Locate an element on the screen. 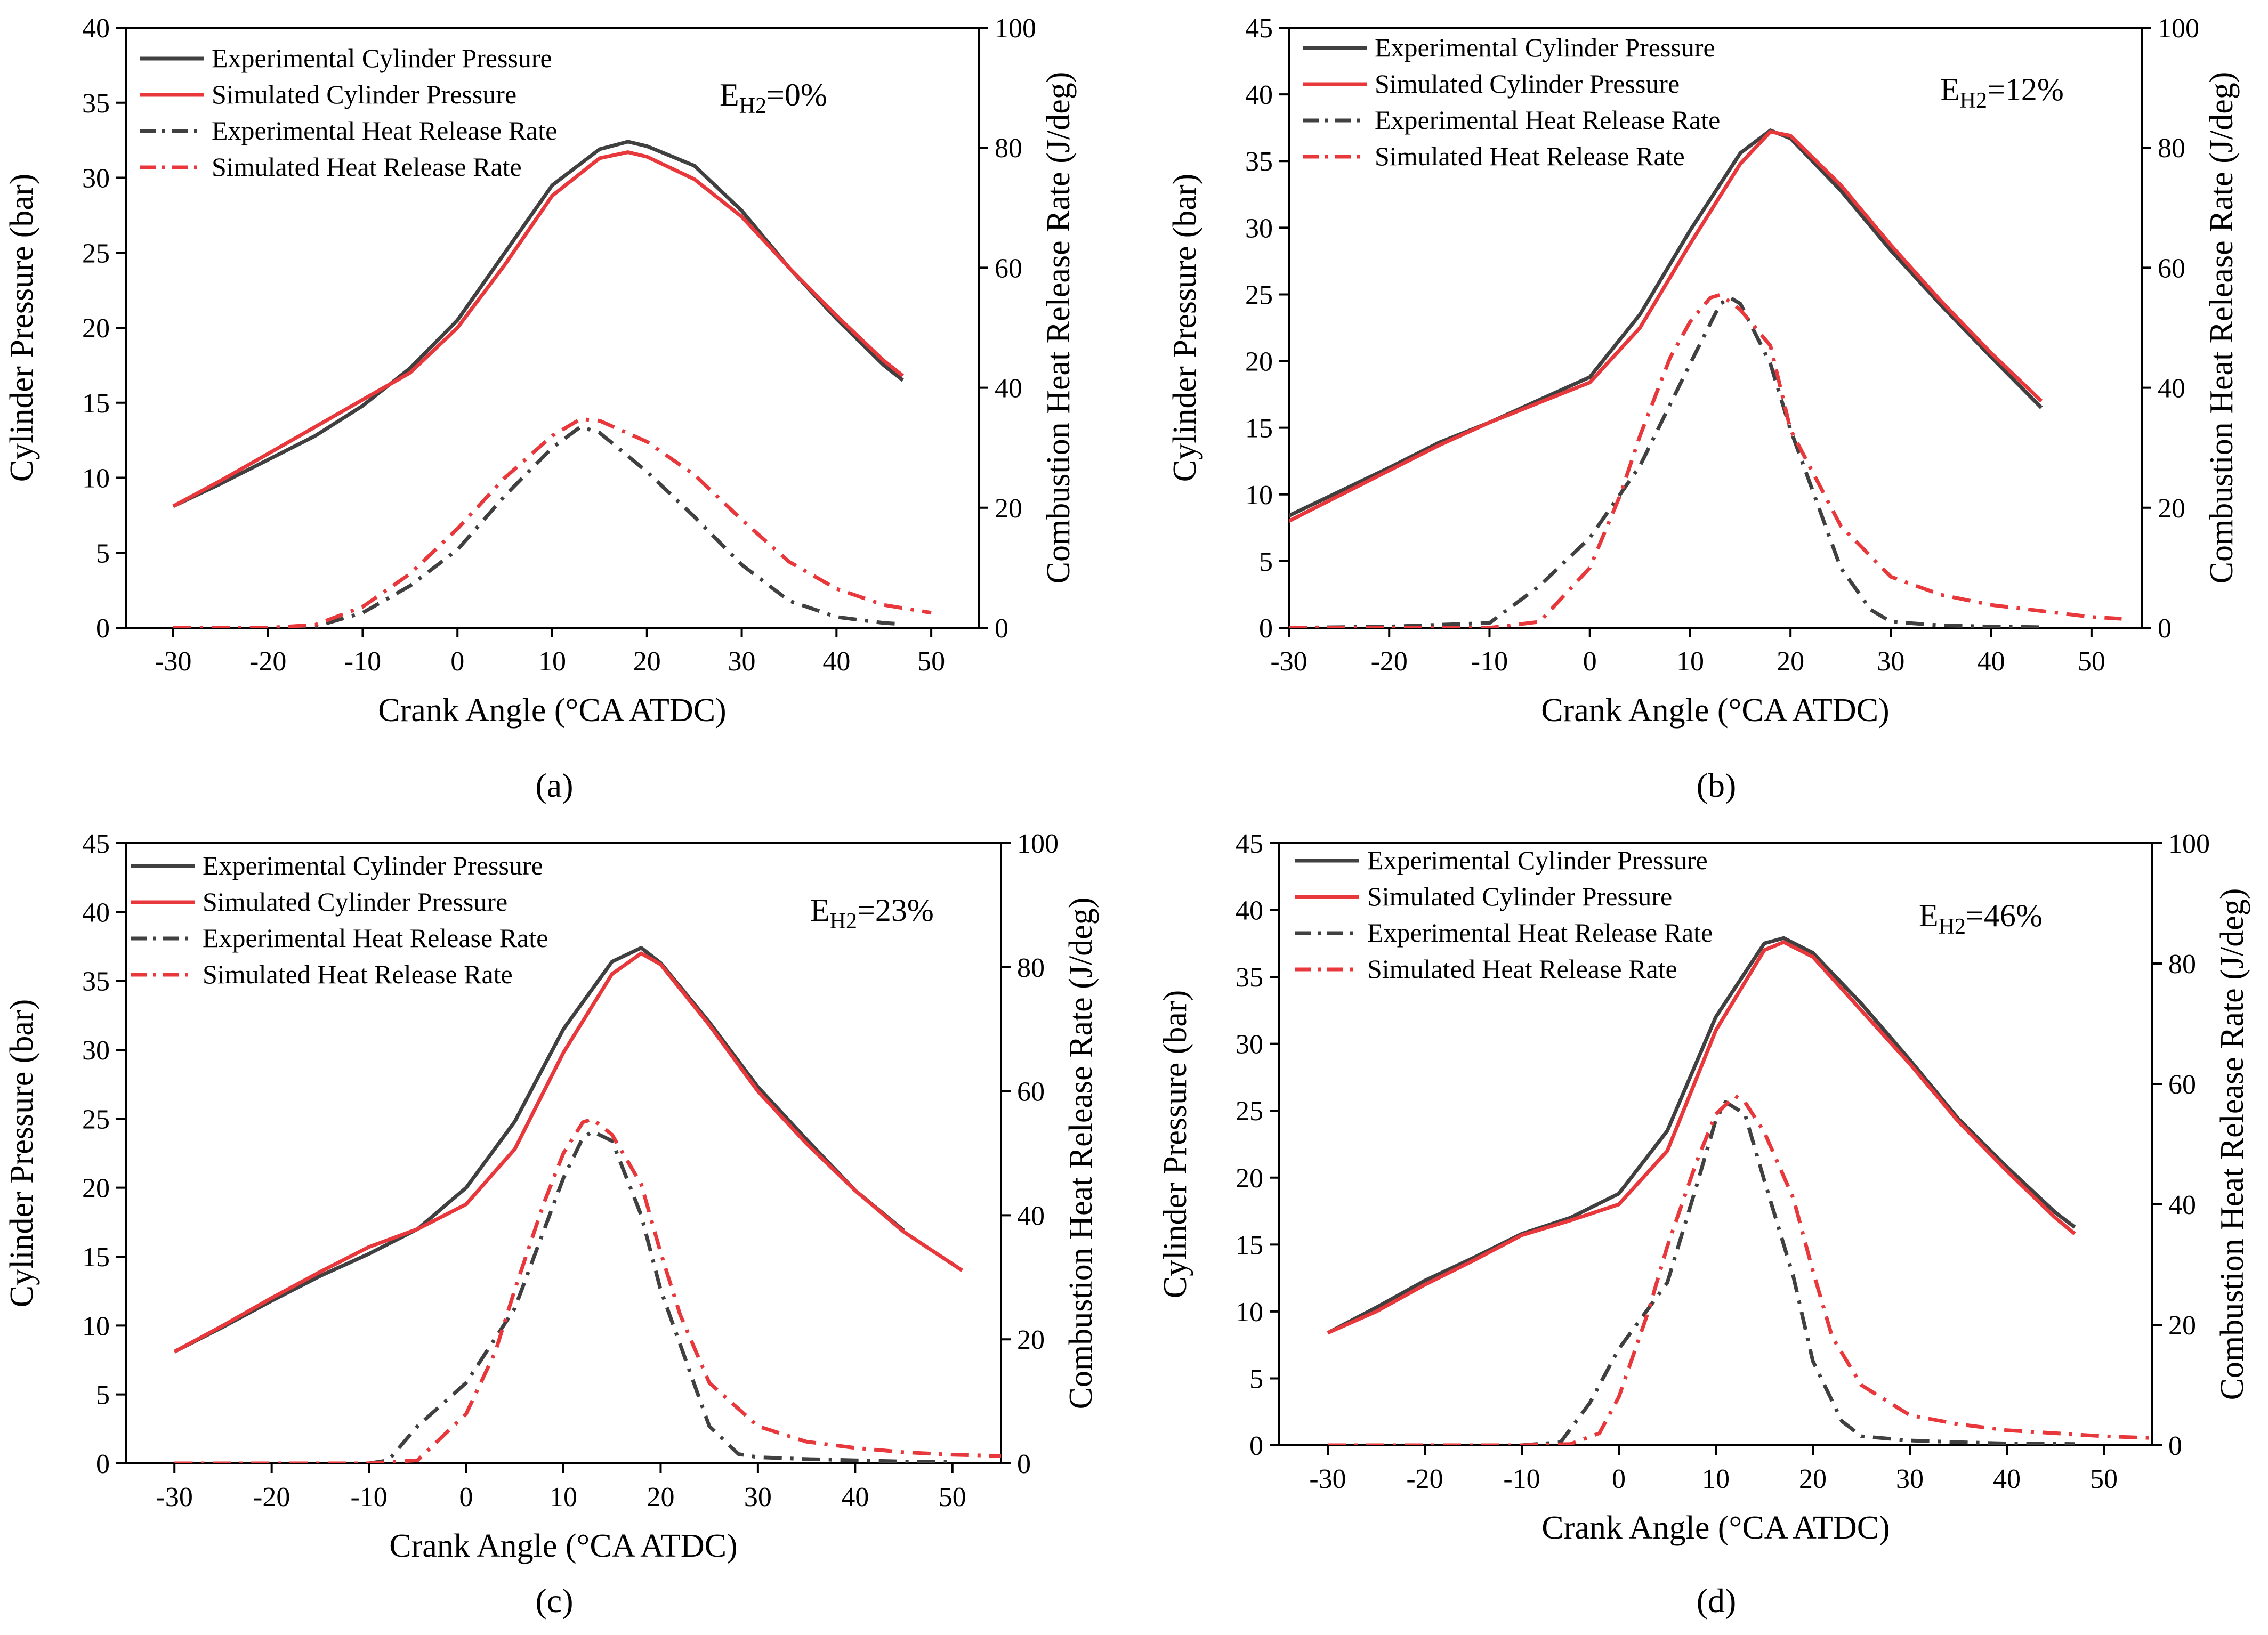 This screenshot has width=2268, height=1635. panel-a-y-tick-label: 40 is located at coordinates (96, 28).